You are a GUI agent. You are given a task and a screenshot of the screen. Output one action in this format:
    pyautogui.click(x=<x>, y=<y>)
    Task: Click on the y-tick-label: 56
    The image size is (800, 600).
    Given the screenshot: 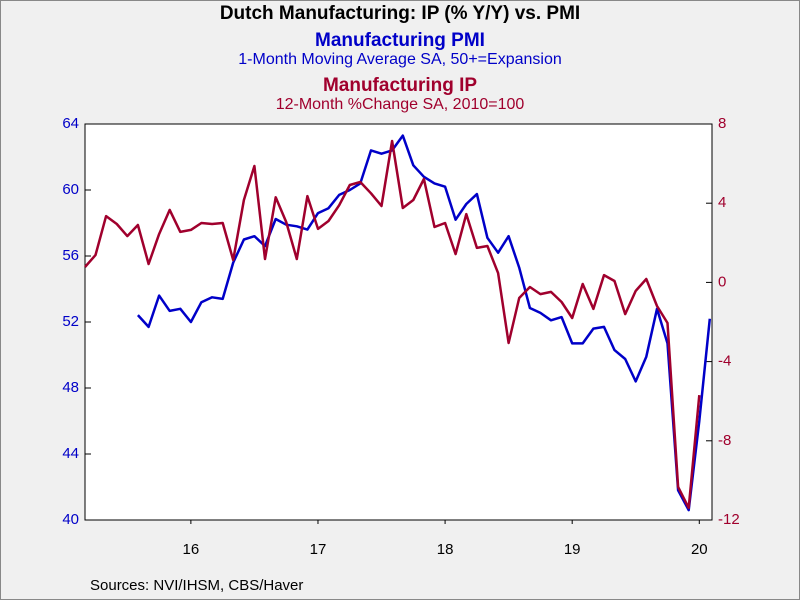 What is the action you would take?
    pyautogui.click(x=70, y=255)
    